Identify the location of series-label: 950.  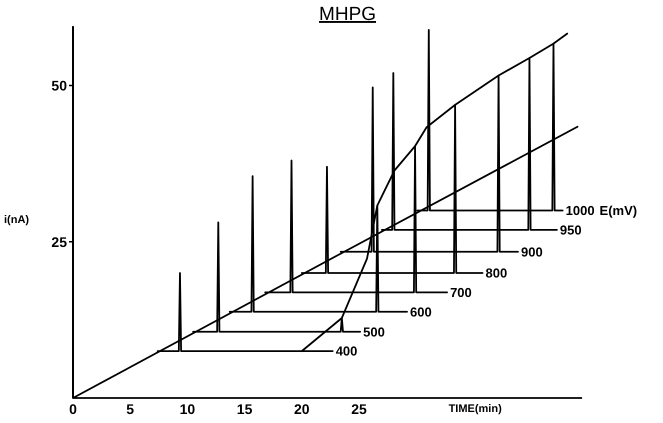
(571, 230).